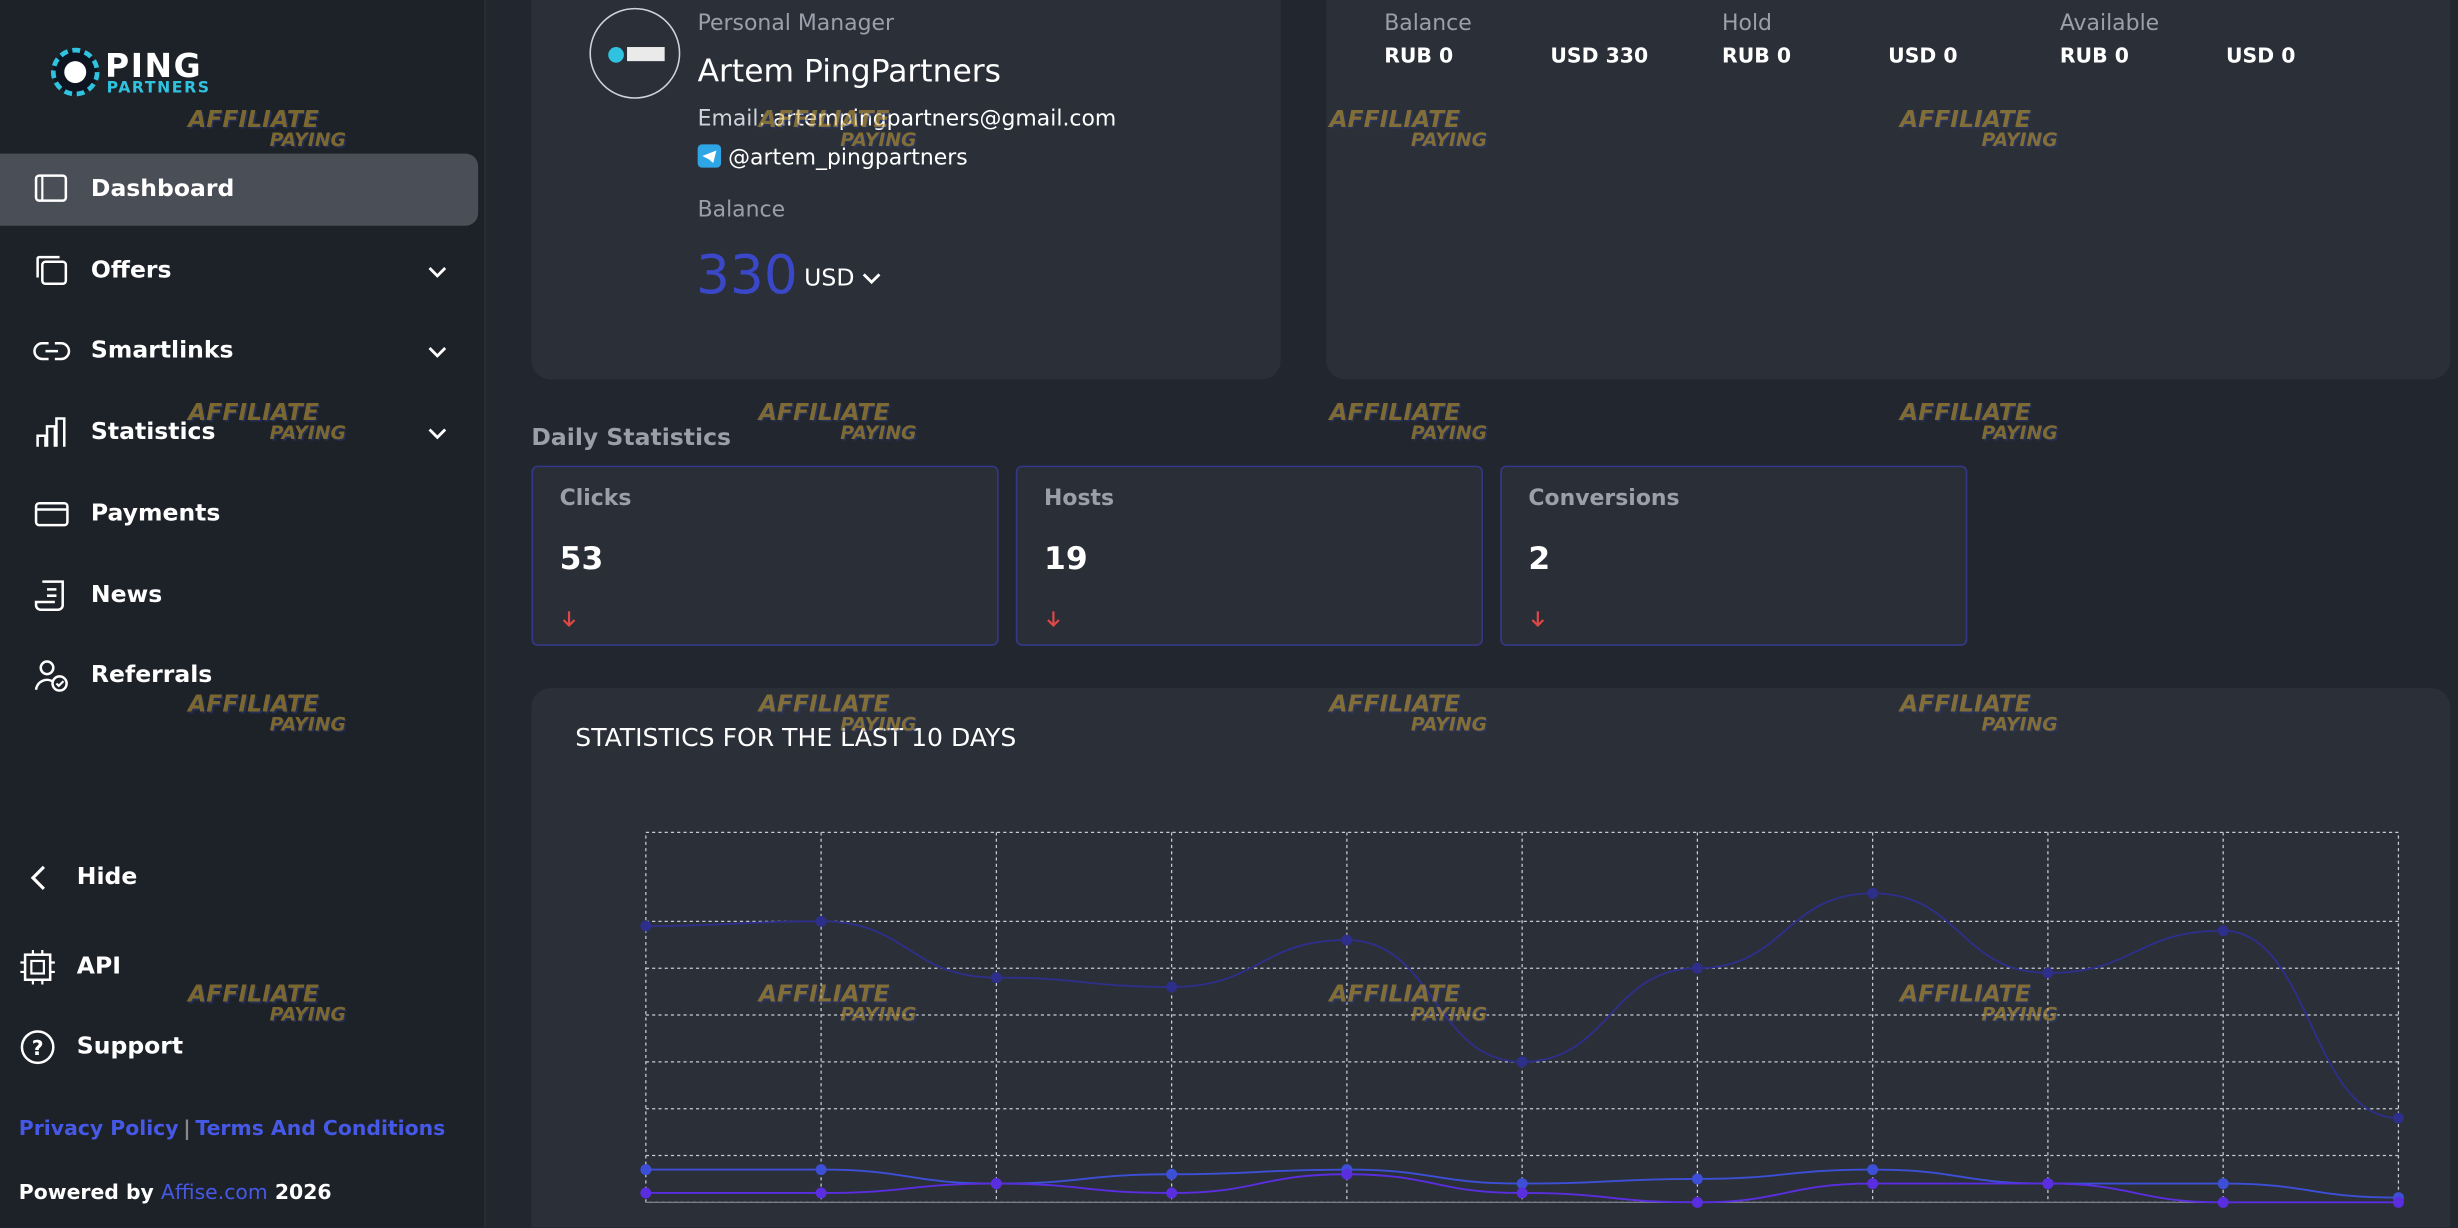 The height and width of the screenshot is (1228, 2458). Describe the element at coordinates (1734, 555) in the screenshot. I see `stat-card: Conversions 2` at that location.